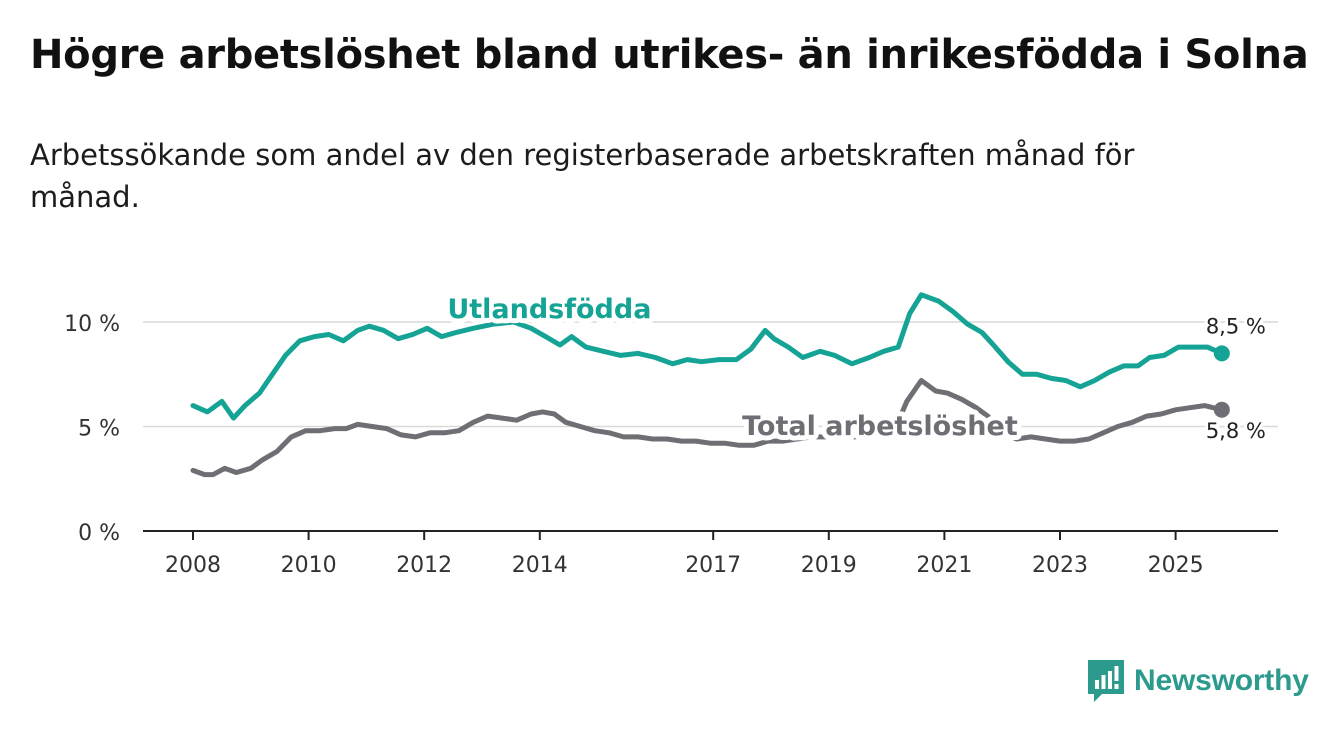 The height and width of the screenshot is (734, 1340). I want to click on x-tick-label: 2010, so click(309, 565).